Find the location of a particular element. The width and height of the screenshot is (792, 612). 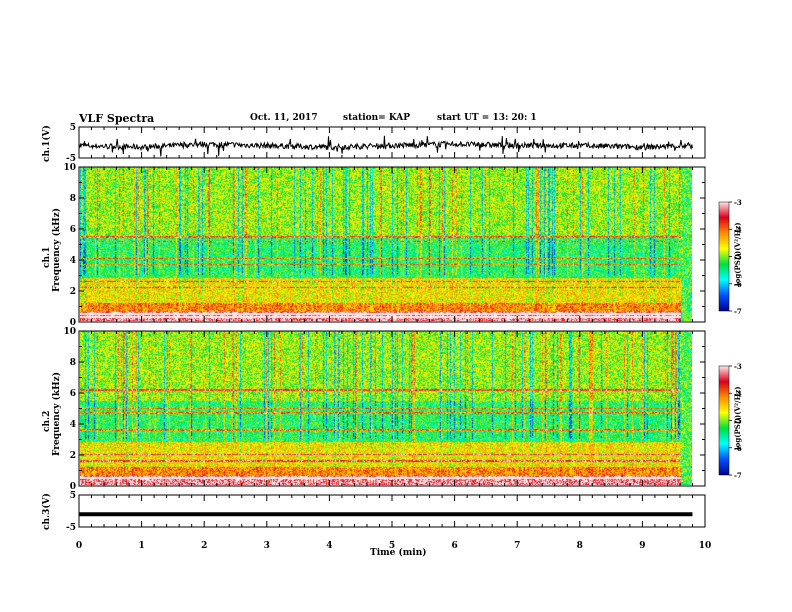

colorbar-2-tick-label: -3 is located at coordinates (738, 366).